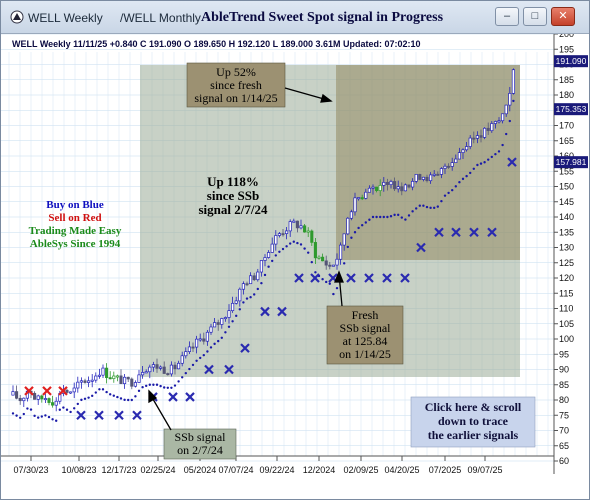 This screenshot has height=500, width=590. What do you see at coordinates (564, 446) in the screenshot?
I see `y-tick-label: 65` at bounding box center [564, 446].